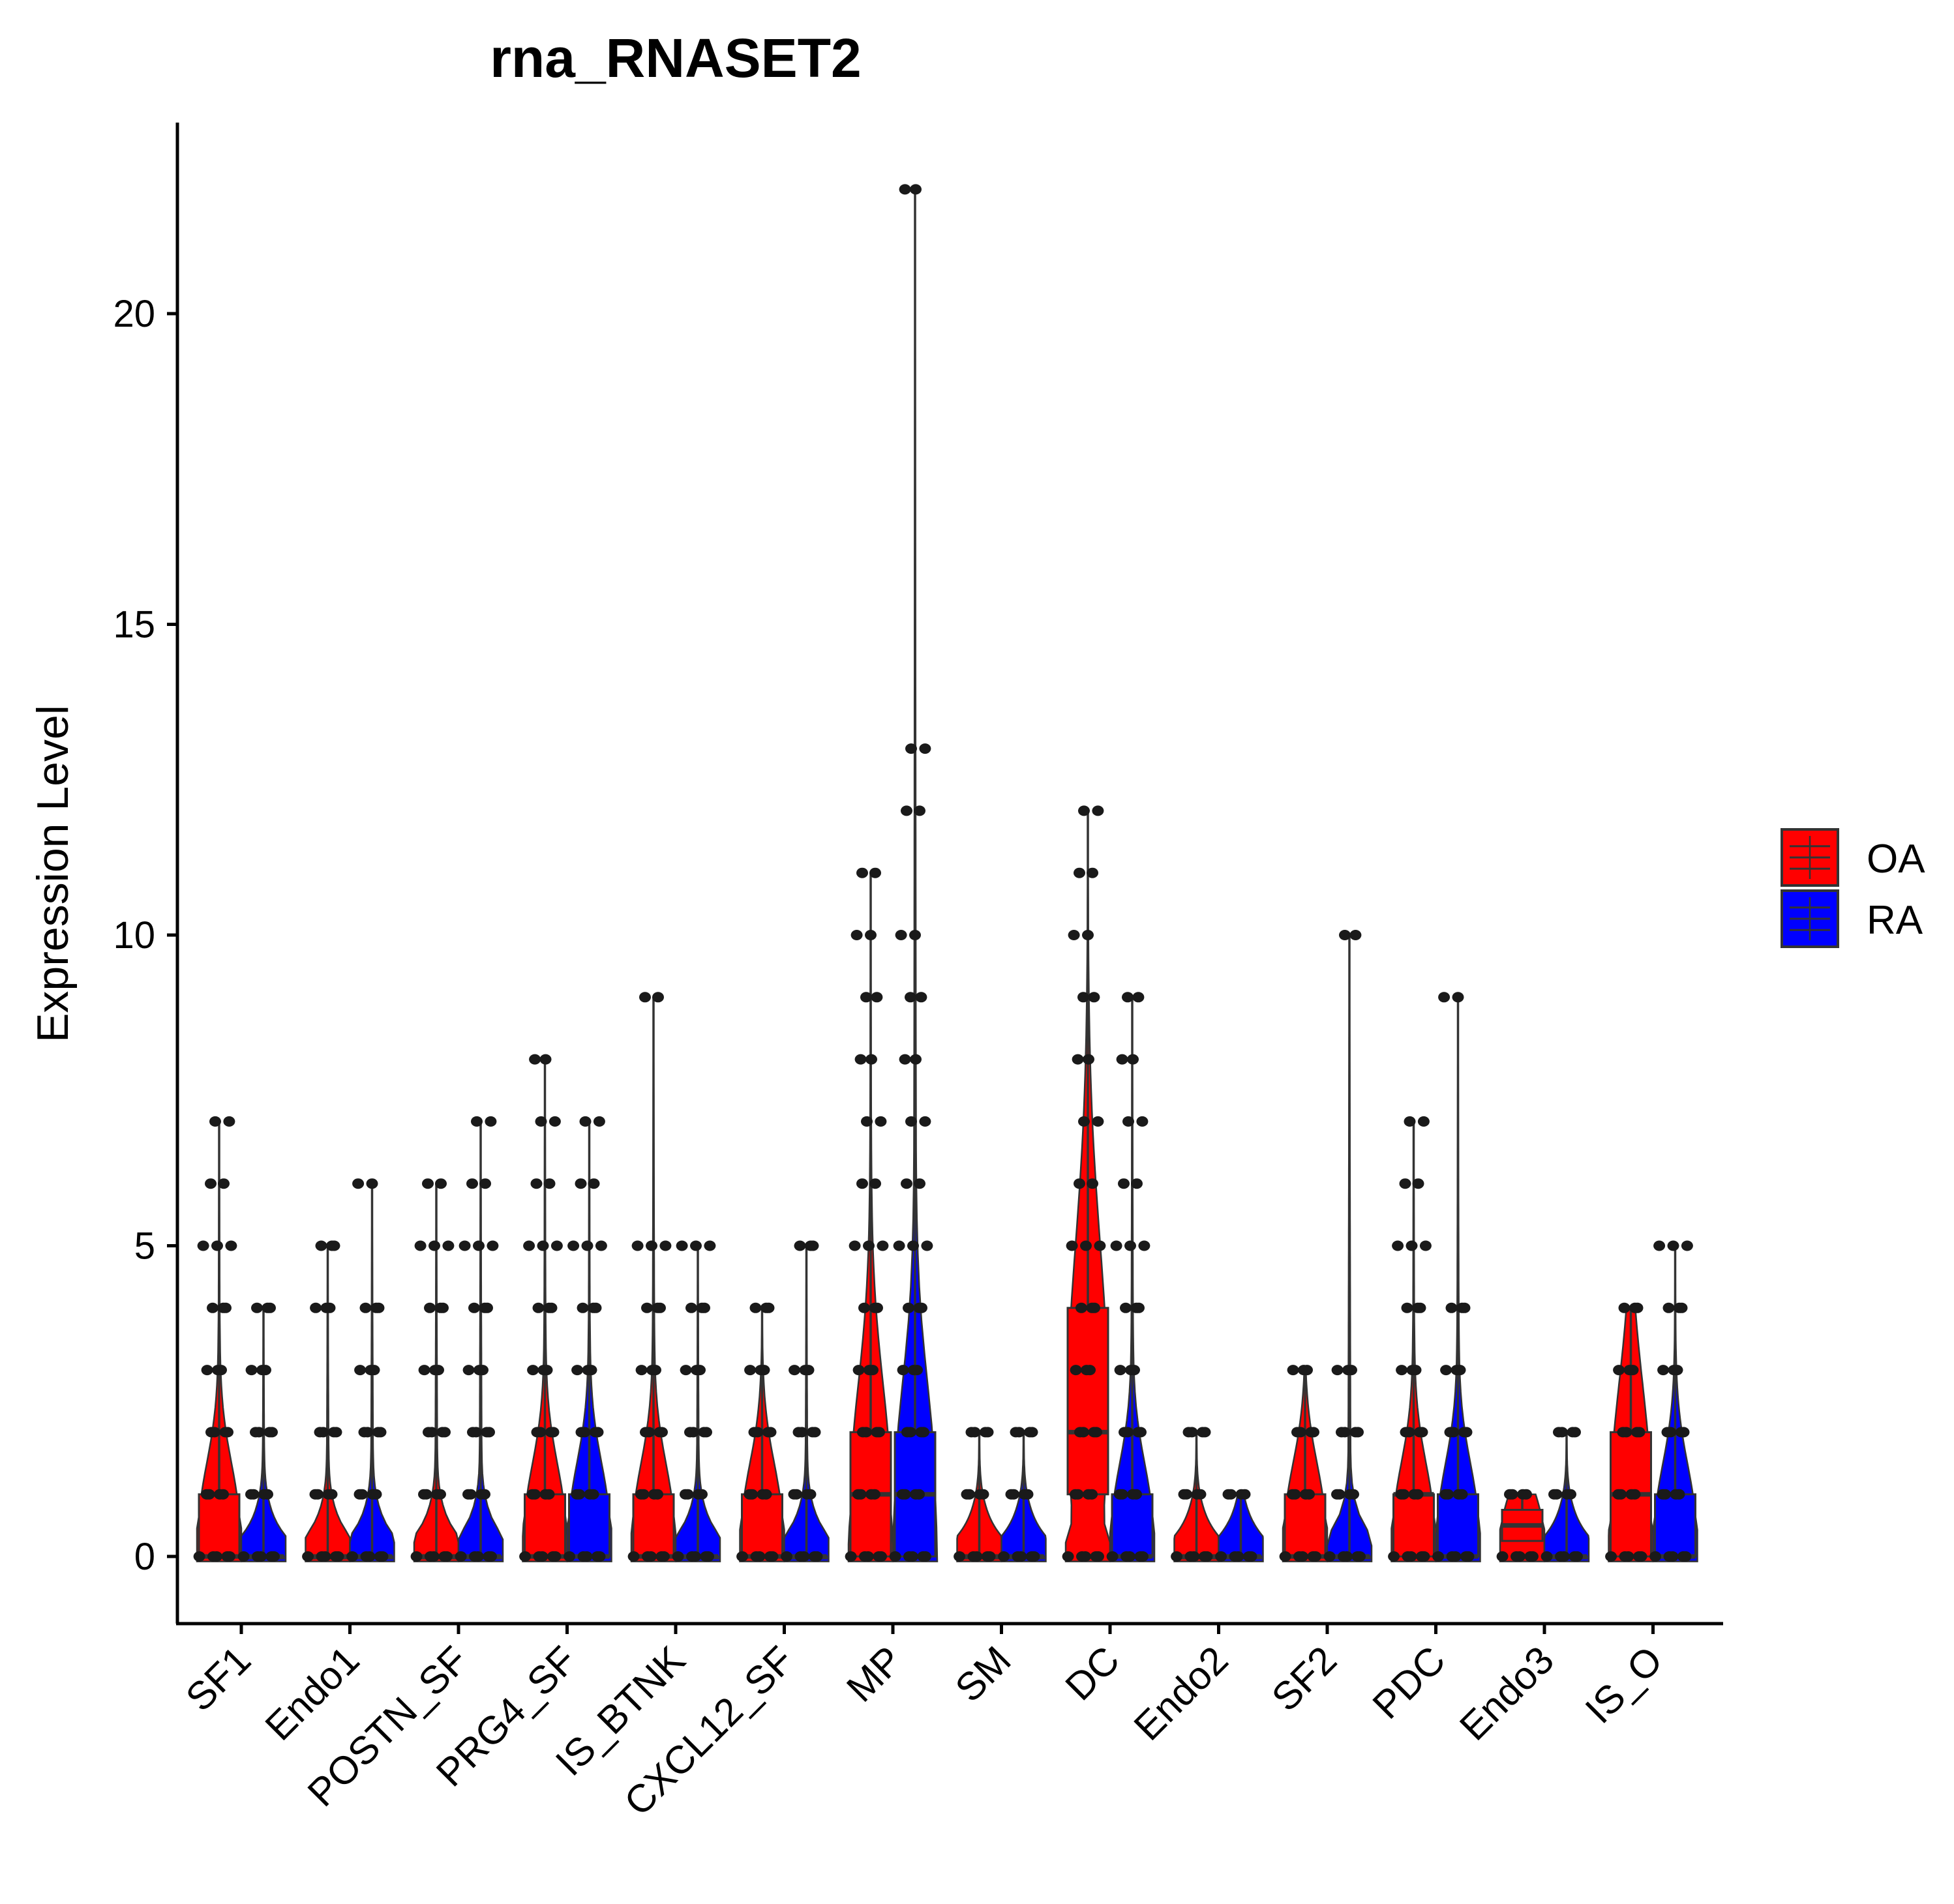 This screenshot has width=1954, height=1904. What do you see at coordinates (1673, 1401) in the screenshot?
I see `violin-RA-IS_O` at bounding box center [1673, 1401].